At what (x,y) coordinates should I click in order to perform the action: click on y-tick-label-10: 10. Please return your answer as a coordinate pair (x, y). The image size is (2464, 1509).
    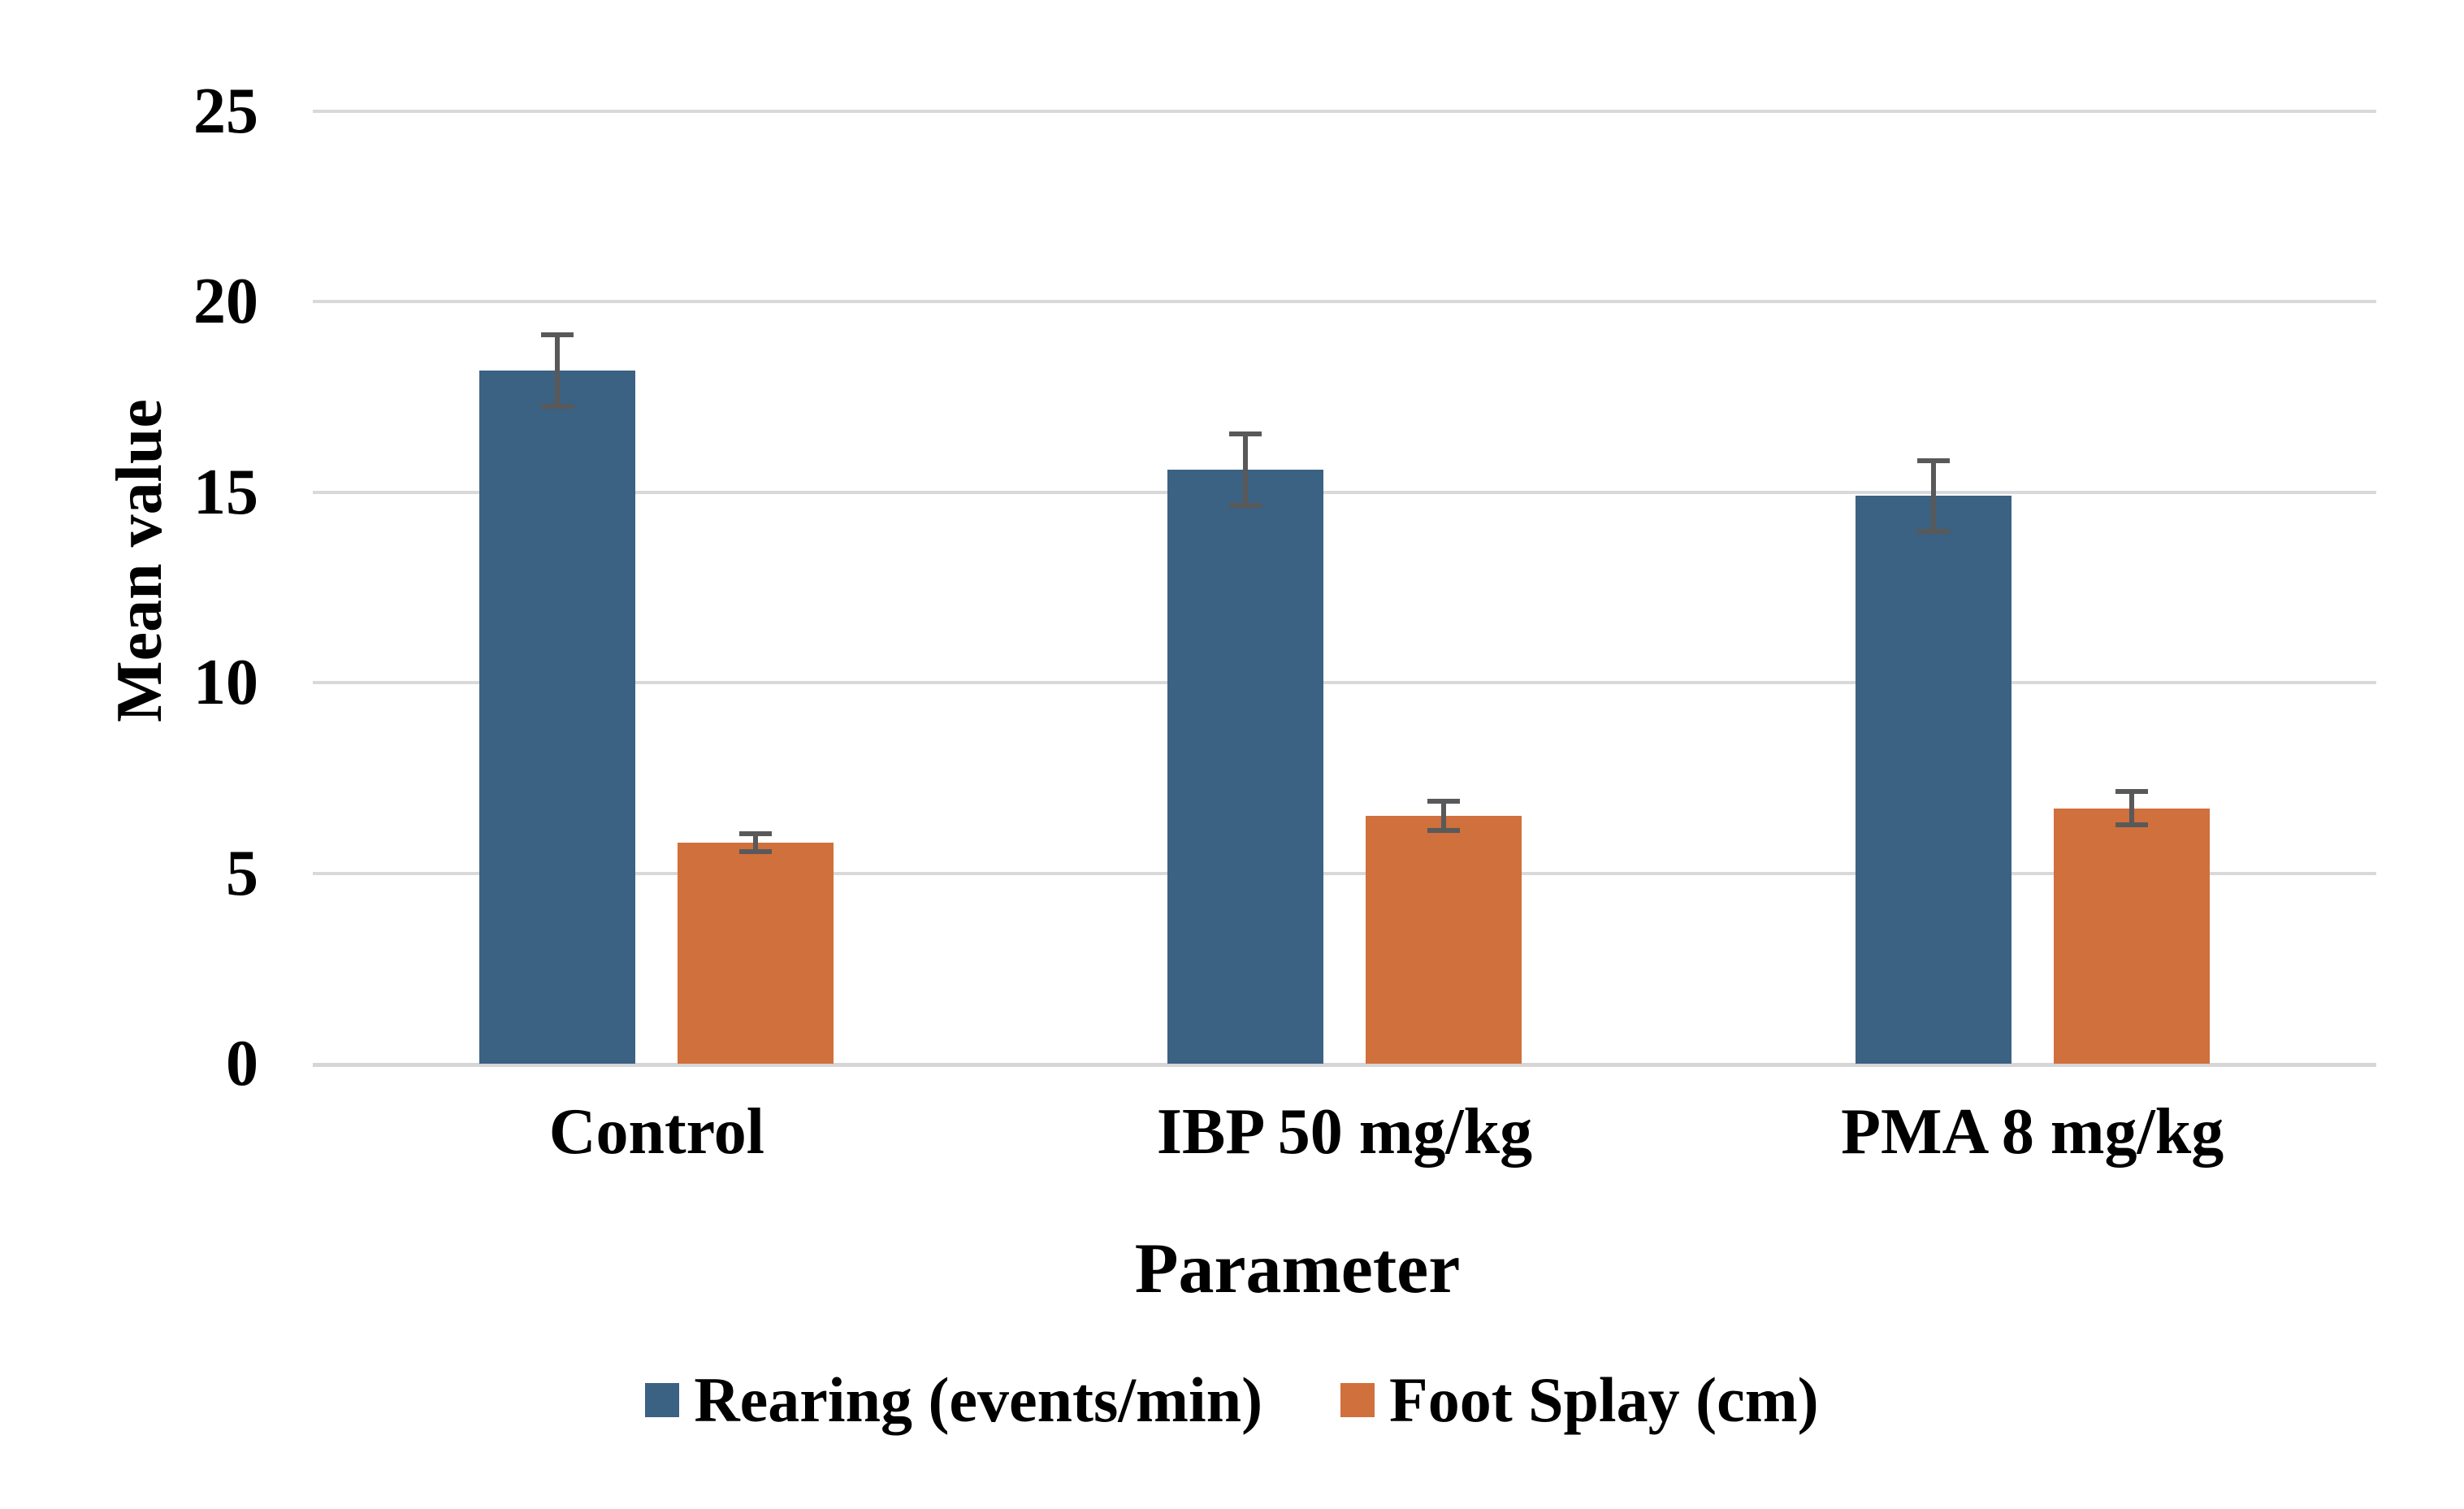
    Looking at the image, I should click on (225, 683).